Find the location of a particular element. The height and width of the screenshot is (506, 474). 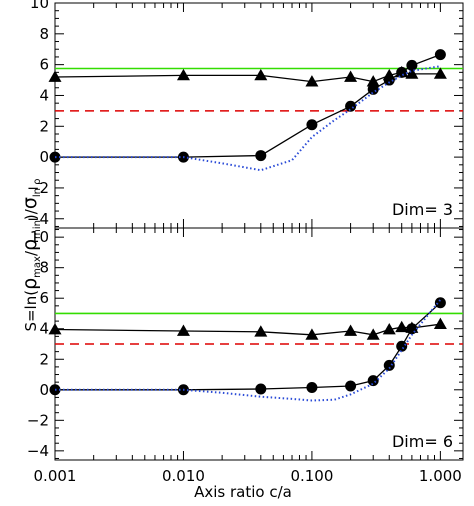

x-axis-title: Axis ratio c/a is located at coordinates (243, 492).